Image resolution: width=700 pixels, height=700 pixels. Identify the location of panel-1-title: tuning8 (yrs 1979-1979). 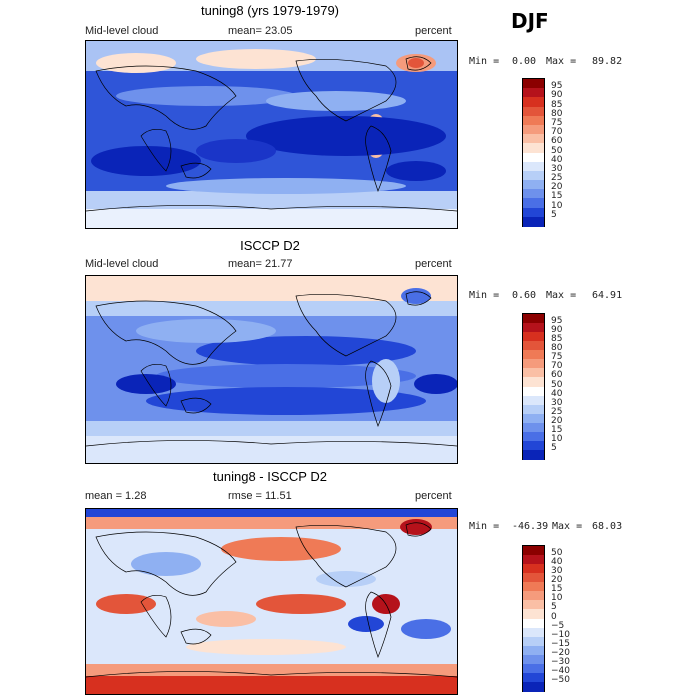
(270, 10).